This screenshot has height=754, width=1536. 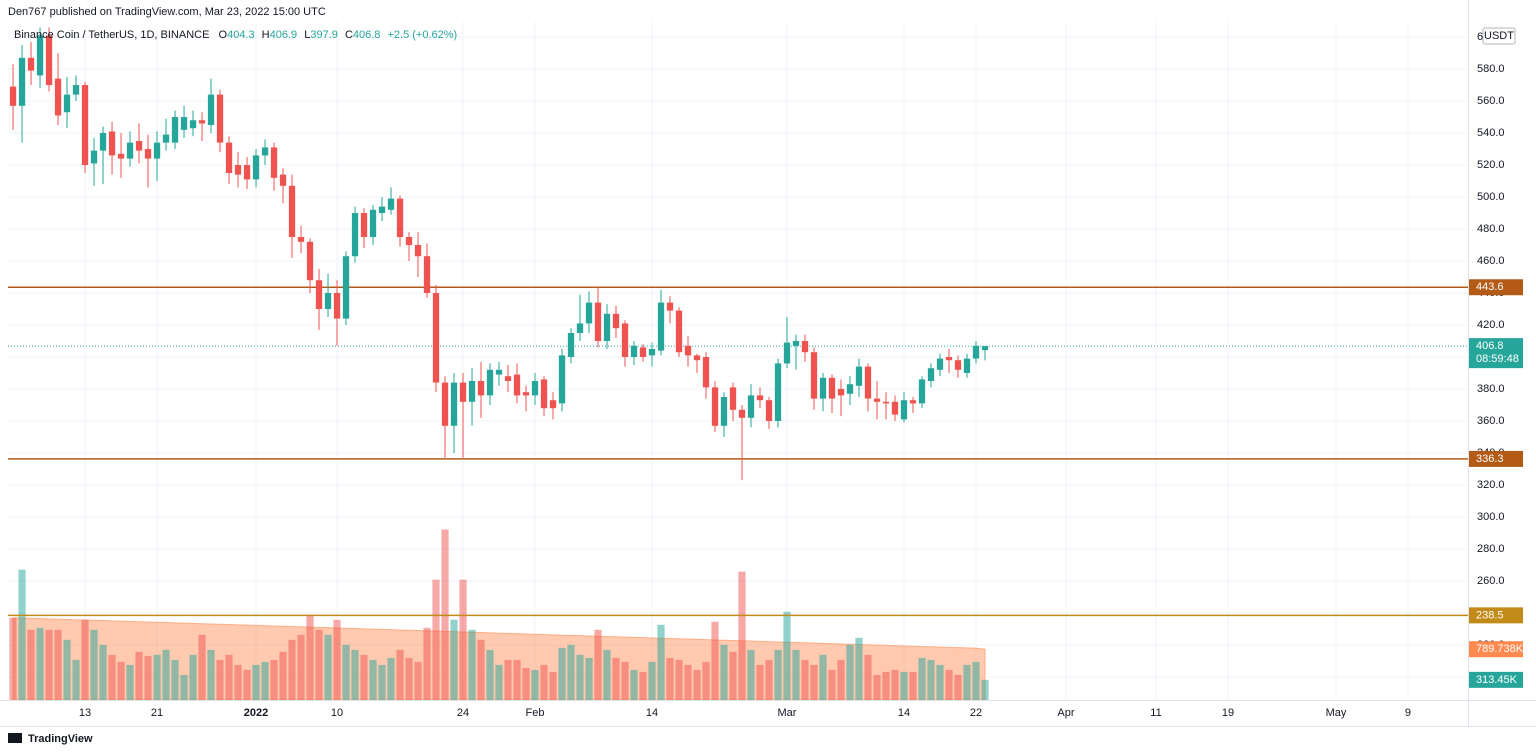 I want to click on x-tick-label: 13, so click(x=85, y=713).